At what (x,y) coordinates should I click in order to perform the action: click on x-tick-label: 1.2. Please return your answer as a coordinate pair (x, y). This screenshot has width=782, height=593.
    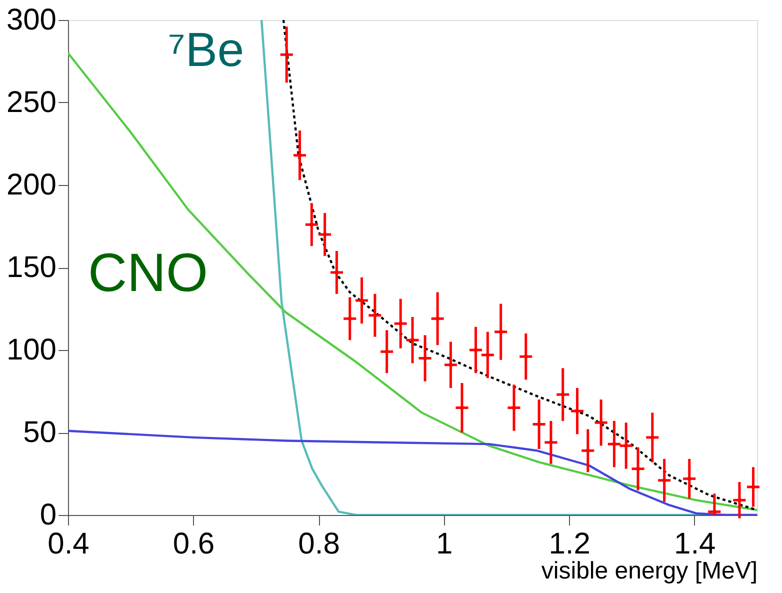
    Looking at the image, I should click on (569, 544).